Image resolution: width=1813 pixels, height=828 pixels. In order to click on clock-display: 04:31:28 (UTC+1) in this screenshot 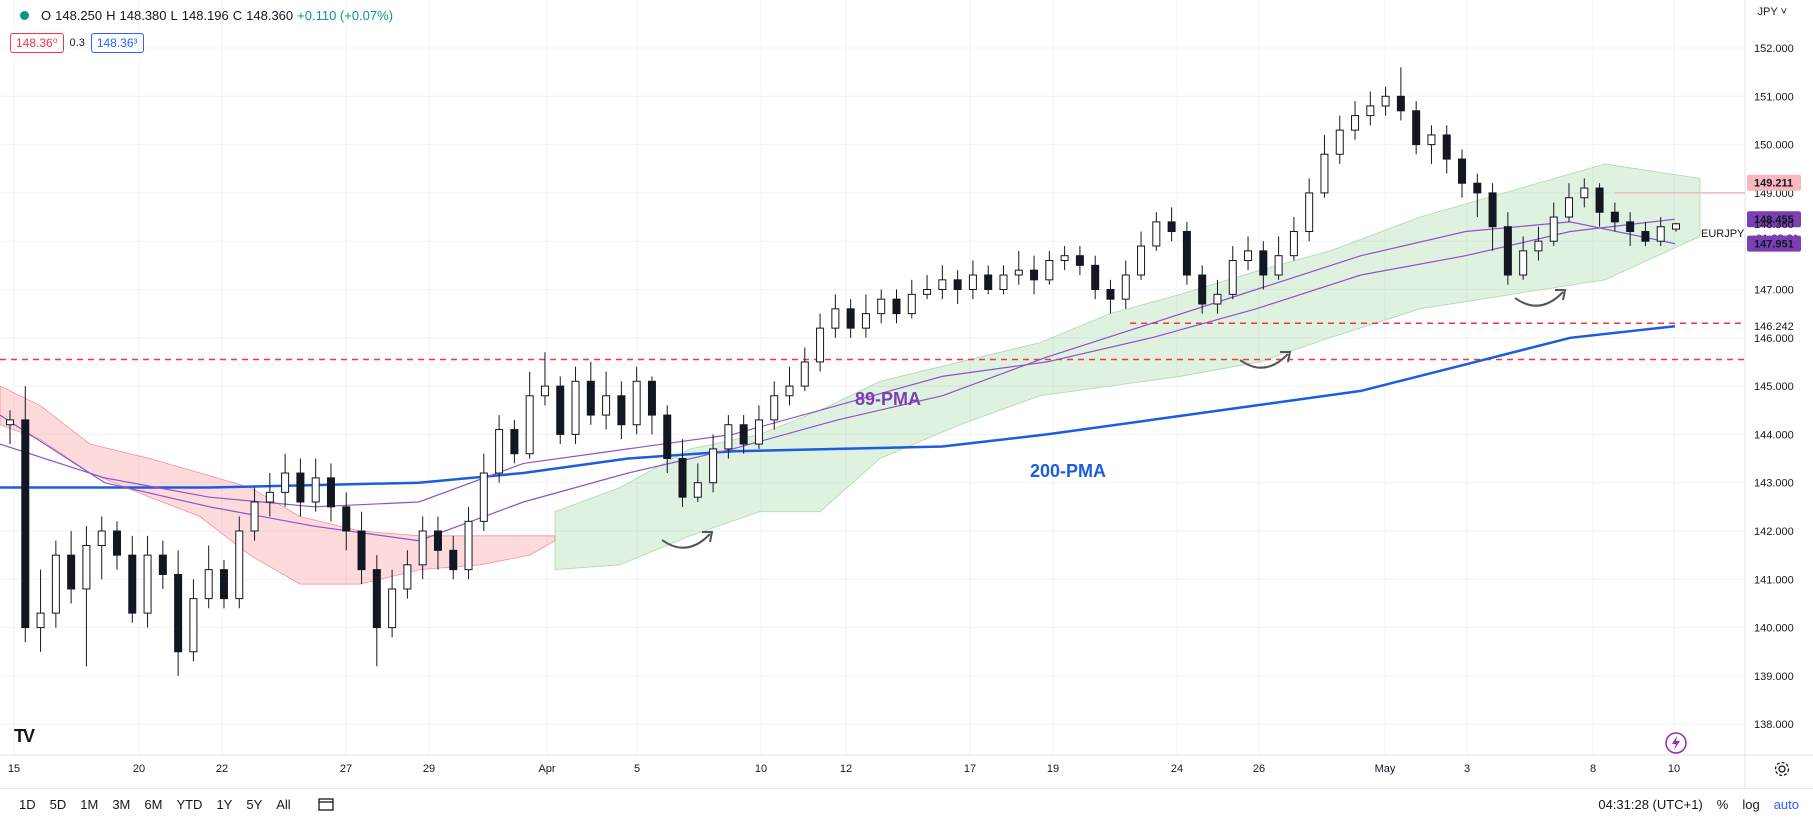, I will do `click(1650, 804)`.